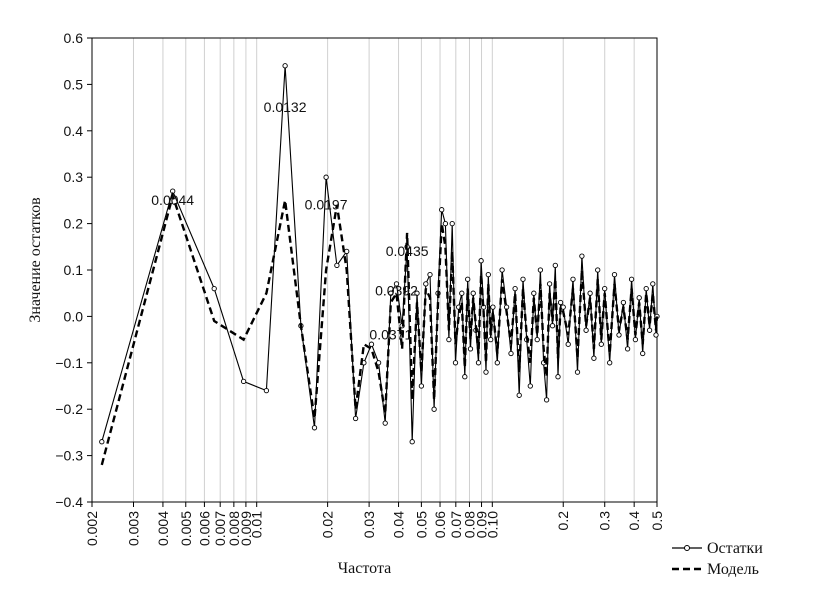 The height and width of the screenshot is (600, 817). What do you see at coordinates (172, 200) in the screenshot?
I see `peak-annotation: 0.0044` at bounding box center [172, 200].